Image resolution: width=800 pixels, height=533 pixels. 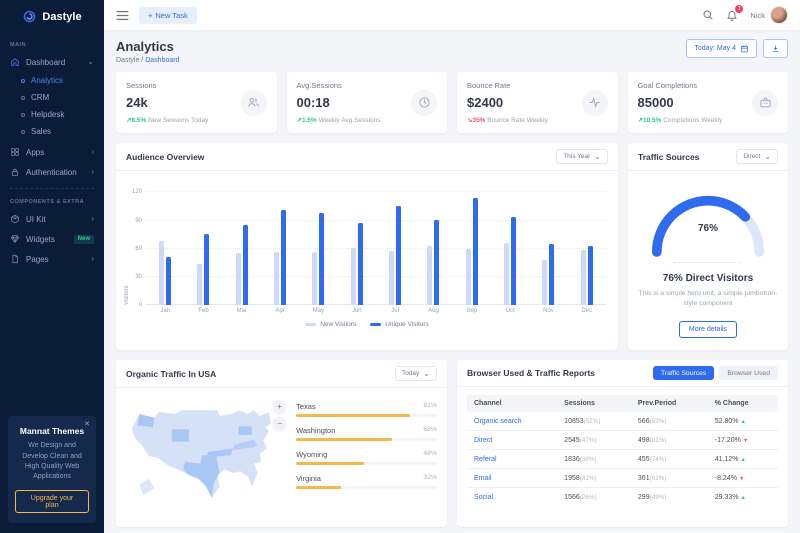 I want to click on state-wyoming, so click(x=180, y=436).